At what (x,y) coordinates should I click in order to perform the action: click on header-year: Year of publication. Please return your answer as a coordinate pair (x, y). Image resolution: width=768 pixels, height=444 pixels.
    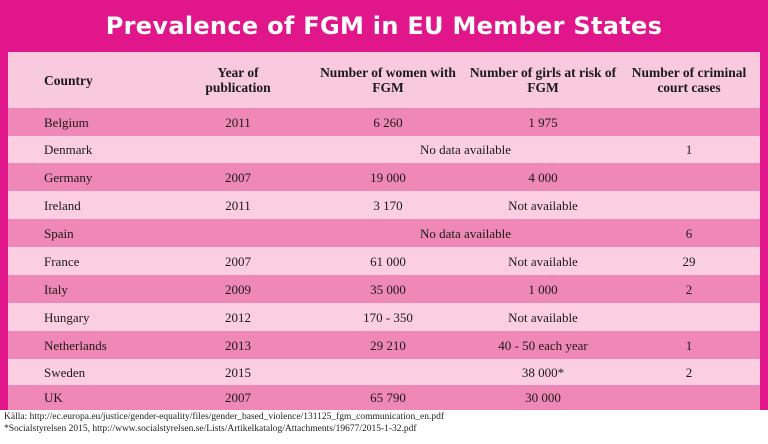
    Looking at the image, I should click on (238, 80).